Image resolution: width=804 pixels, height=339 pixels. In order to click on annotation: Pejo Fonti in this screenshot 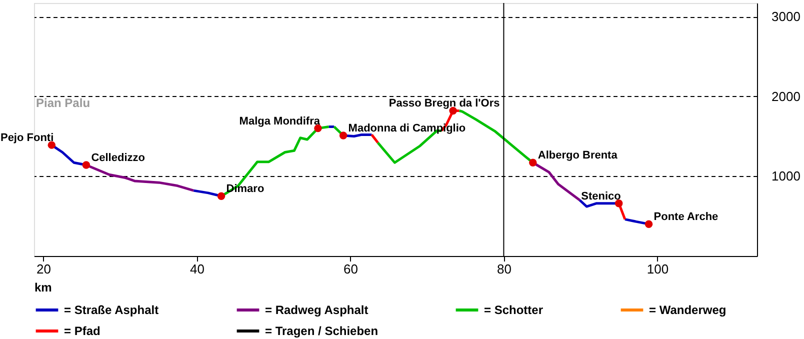, I will do `click(27, 138)`.